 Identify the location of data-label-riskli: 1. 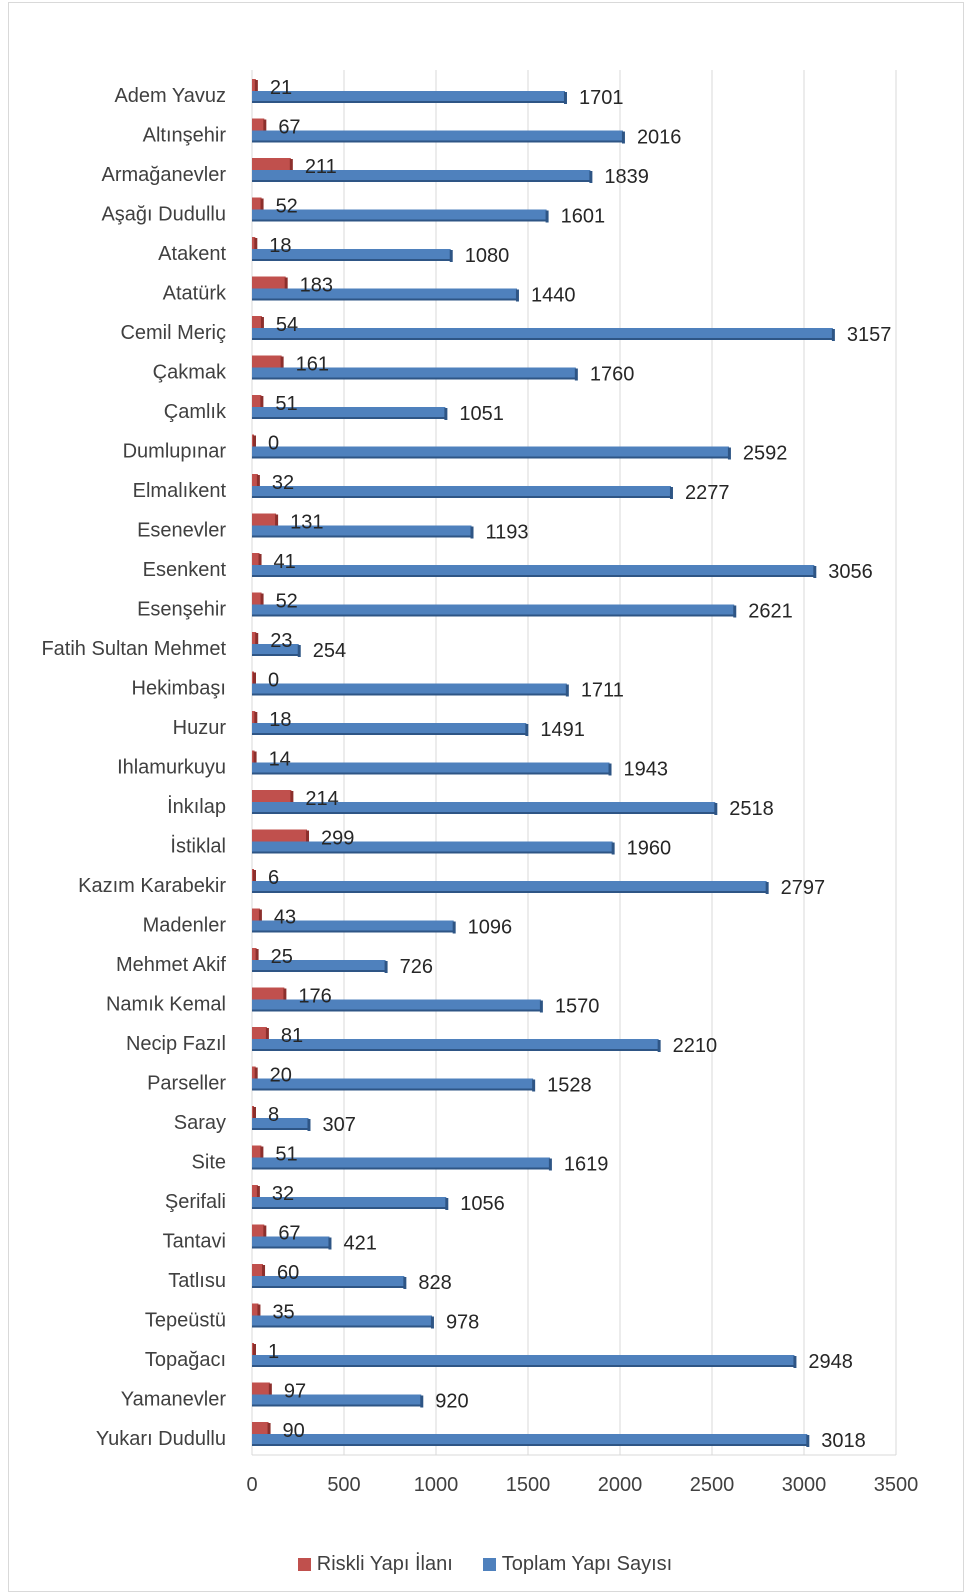
(273, 1352).